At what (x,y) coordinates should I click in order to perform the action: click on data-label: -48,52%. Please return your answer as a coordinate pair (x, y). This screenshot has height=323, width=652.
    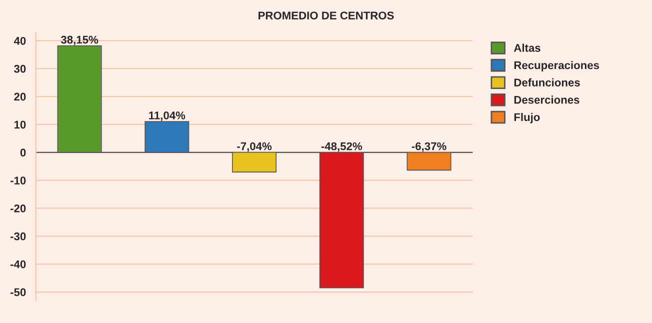
    Looking at the image, I should click on (341, 147).